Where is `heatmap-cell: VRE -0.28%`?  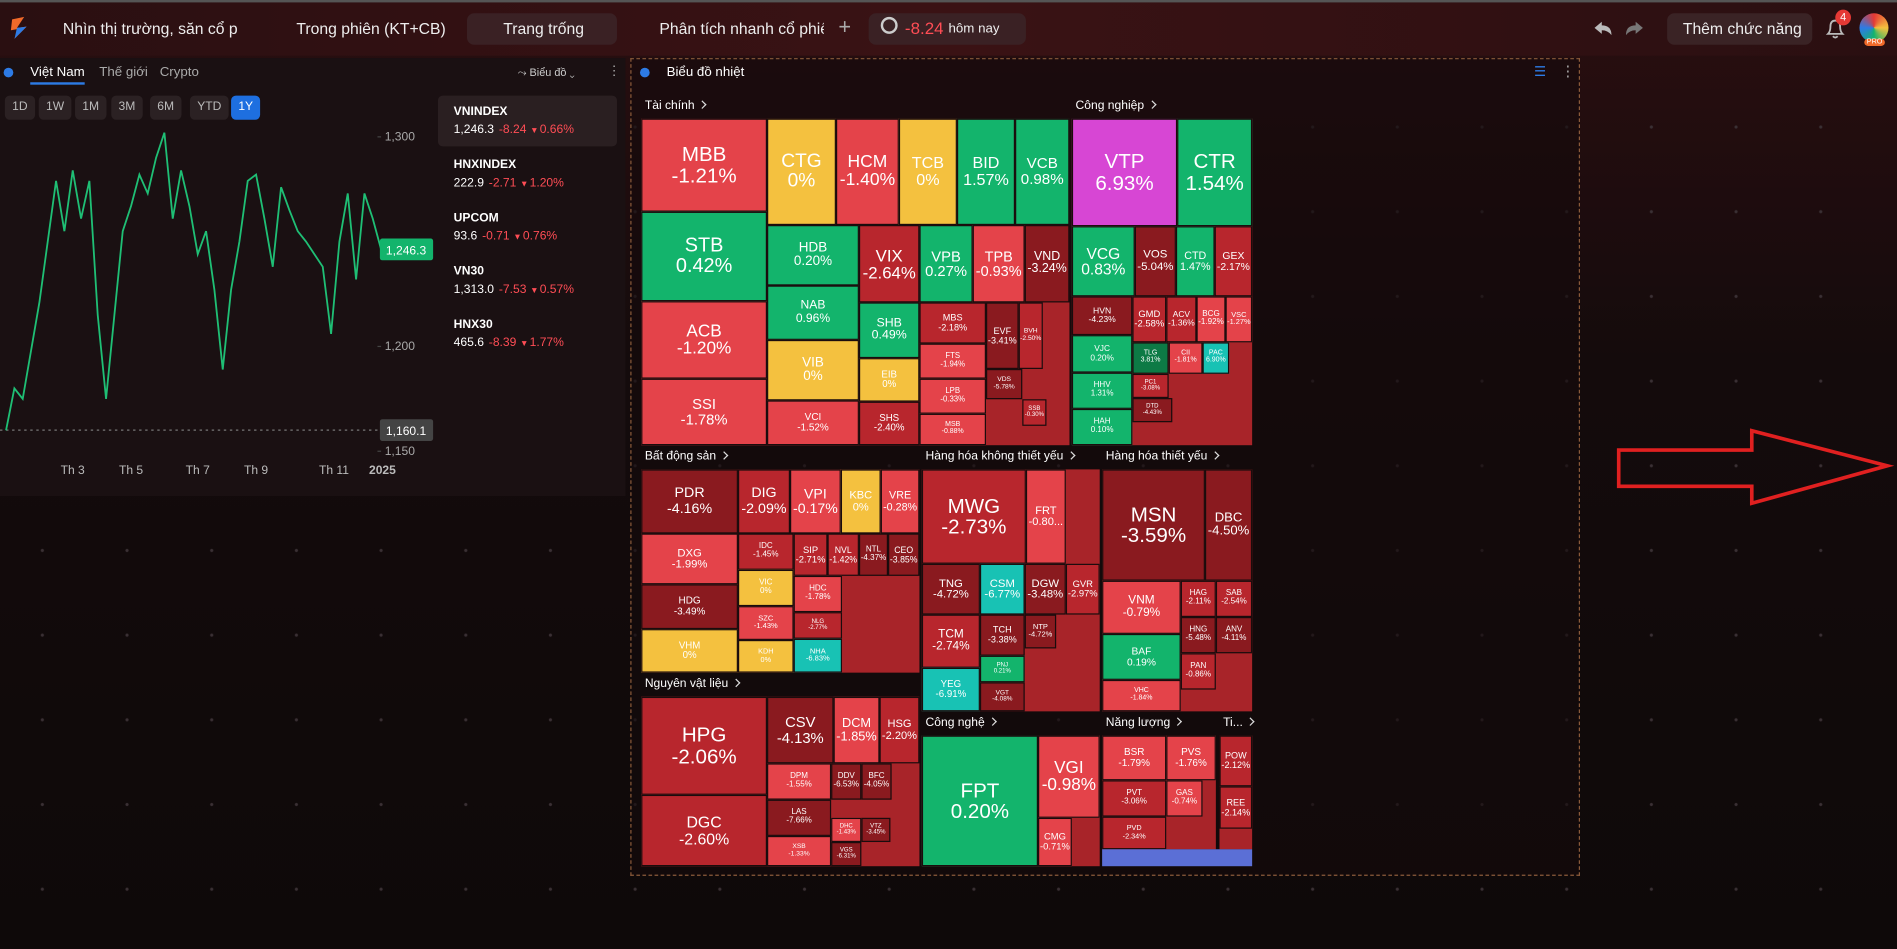 heatmap-cell: VRE -0.28% is located at coordinates (900, 501).